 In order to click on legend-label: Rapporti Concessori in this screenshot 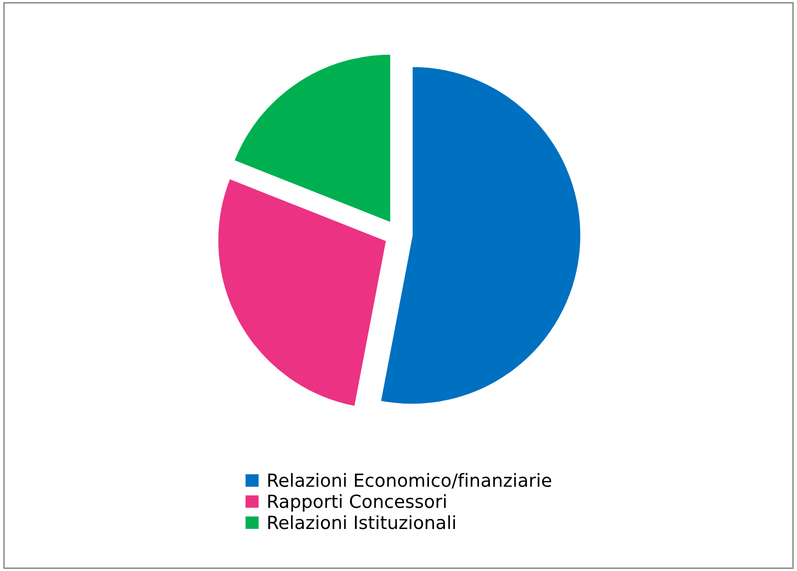, I will do `click(357, 503)`.